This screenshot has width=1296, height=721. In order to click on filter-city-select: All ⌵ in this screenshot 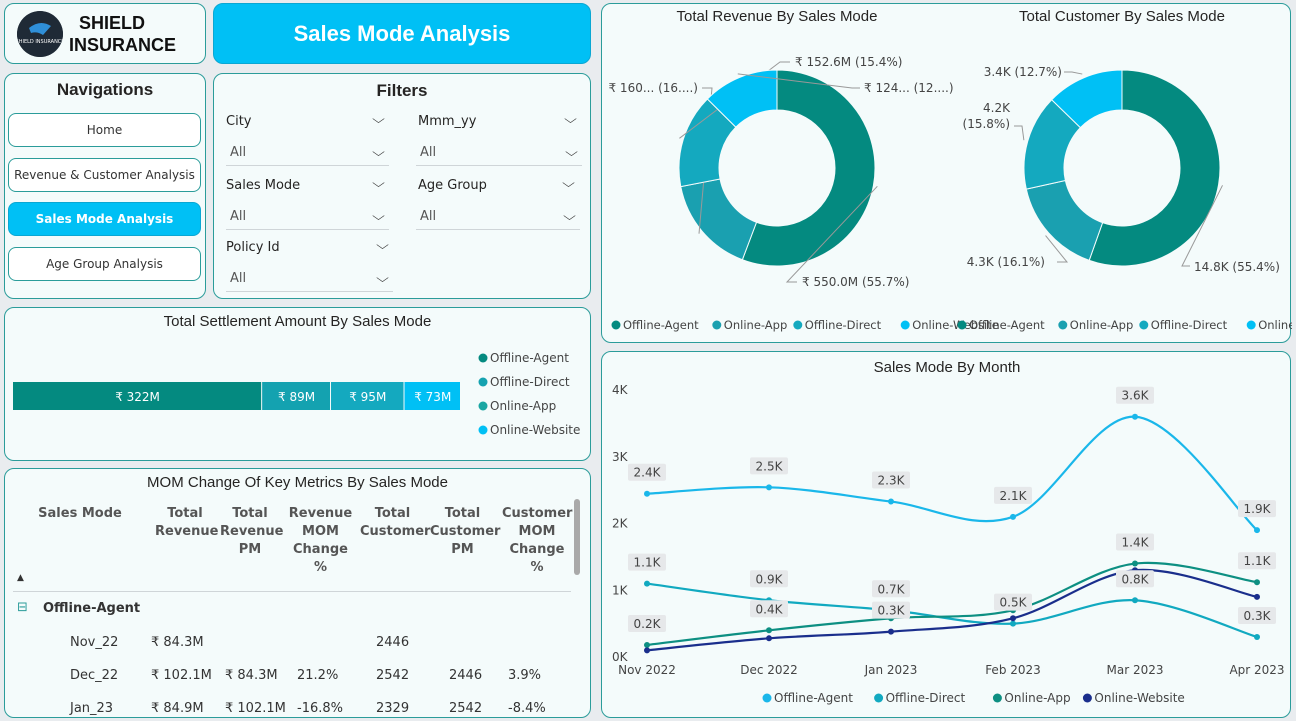, I will do `click(307, 153)`.